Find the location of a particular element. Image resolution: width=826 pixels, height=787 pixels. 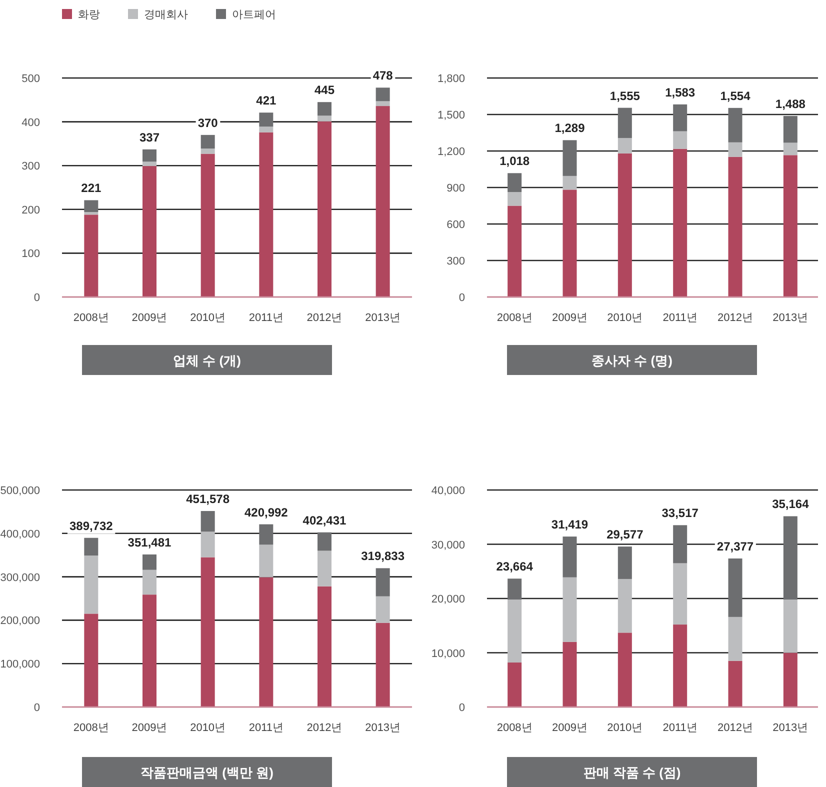

text: 판매 작품 수 (점) is located at coordinates (632, 772).